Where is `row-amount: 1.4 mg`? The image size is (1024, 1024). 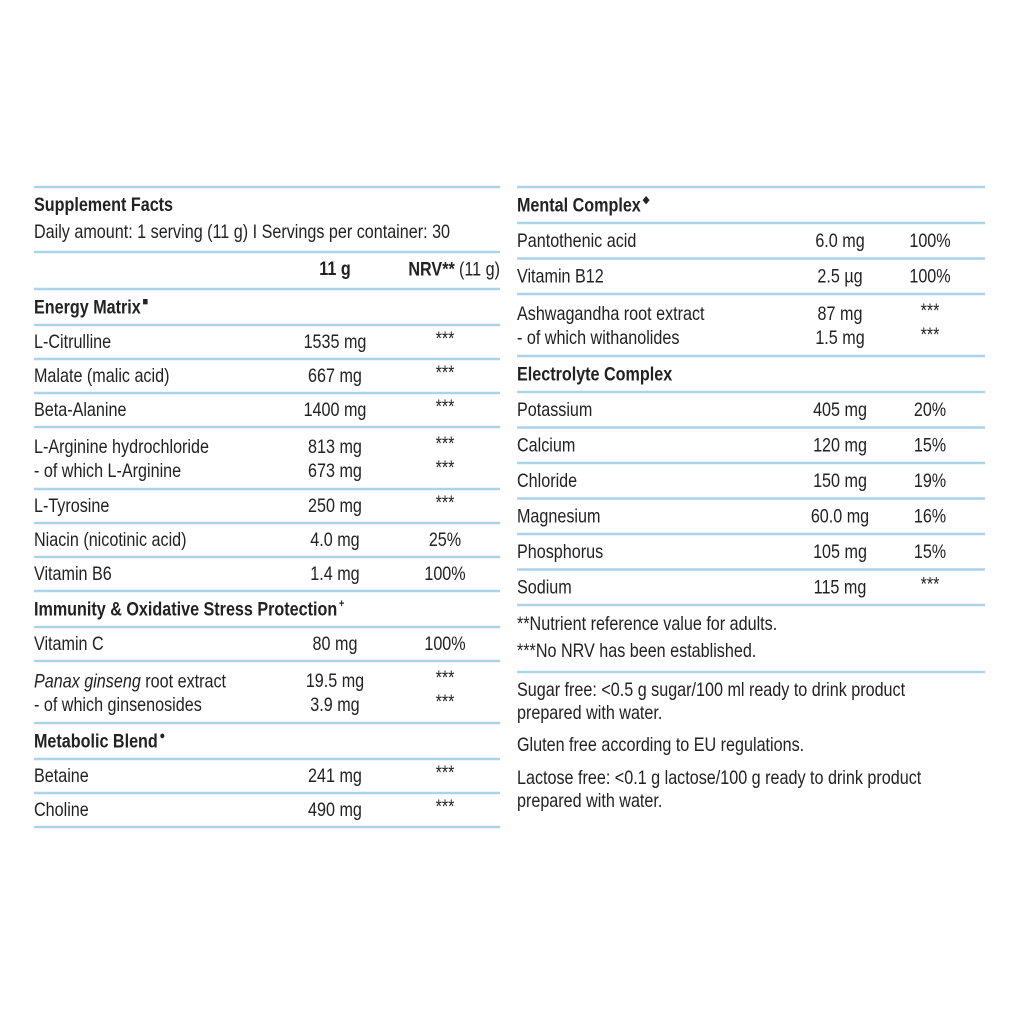 row-amount: 1.4 mg is located at coordinates (334, 574).